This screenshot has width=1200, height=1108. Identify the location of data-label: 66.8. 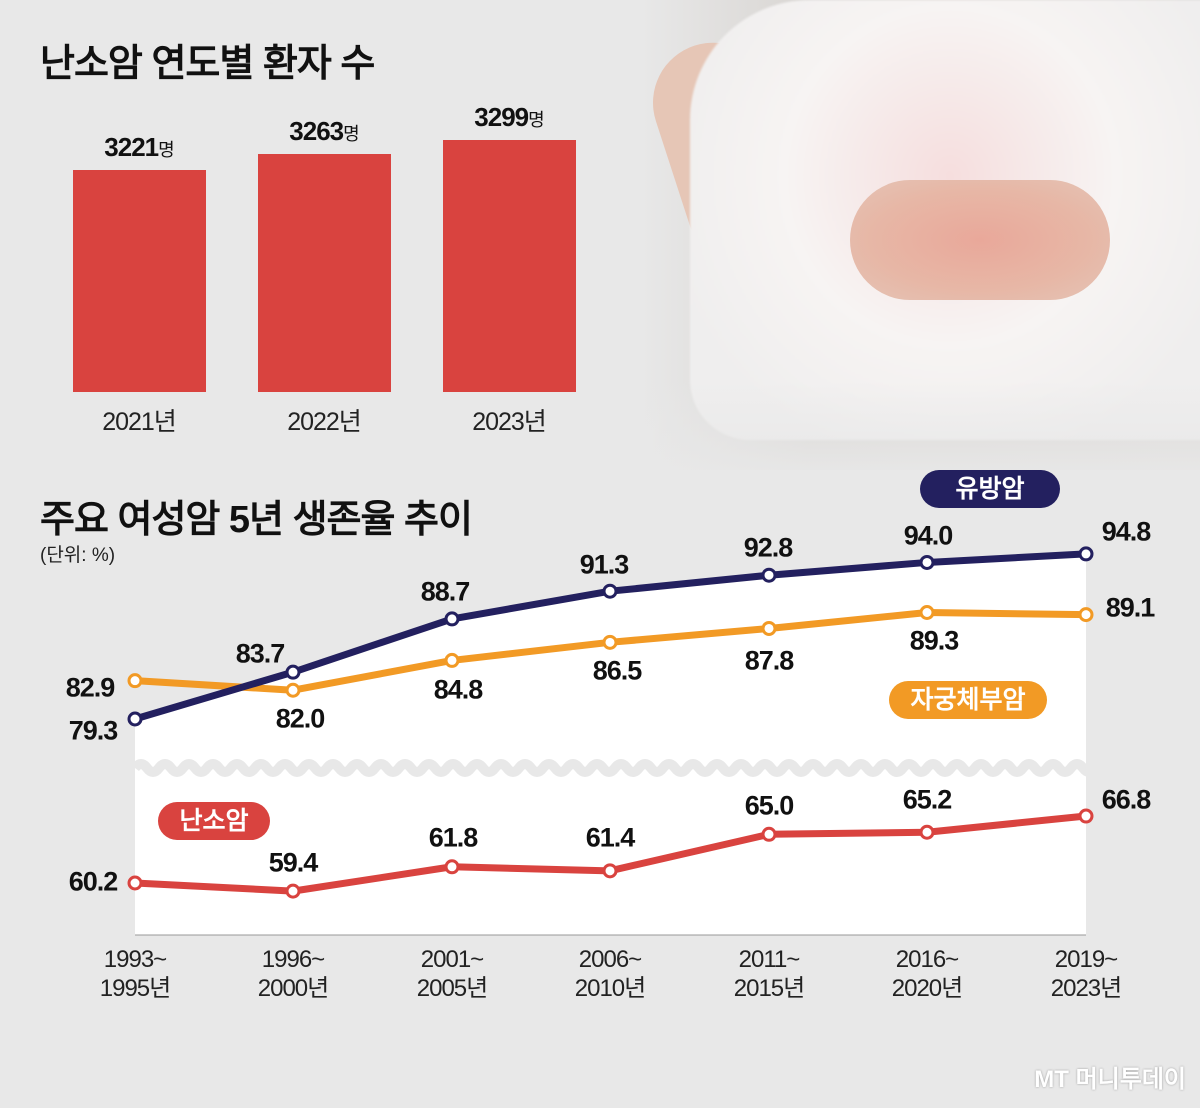
(1126, 799).